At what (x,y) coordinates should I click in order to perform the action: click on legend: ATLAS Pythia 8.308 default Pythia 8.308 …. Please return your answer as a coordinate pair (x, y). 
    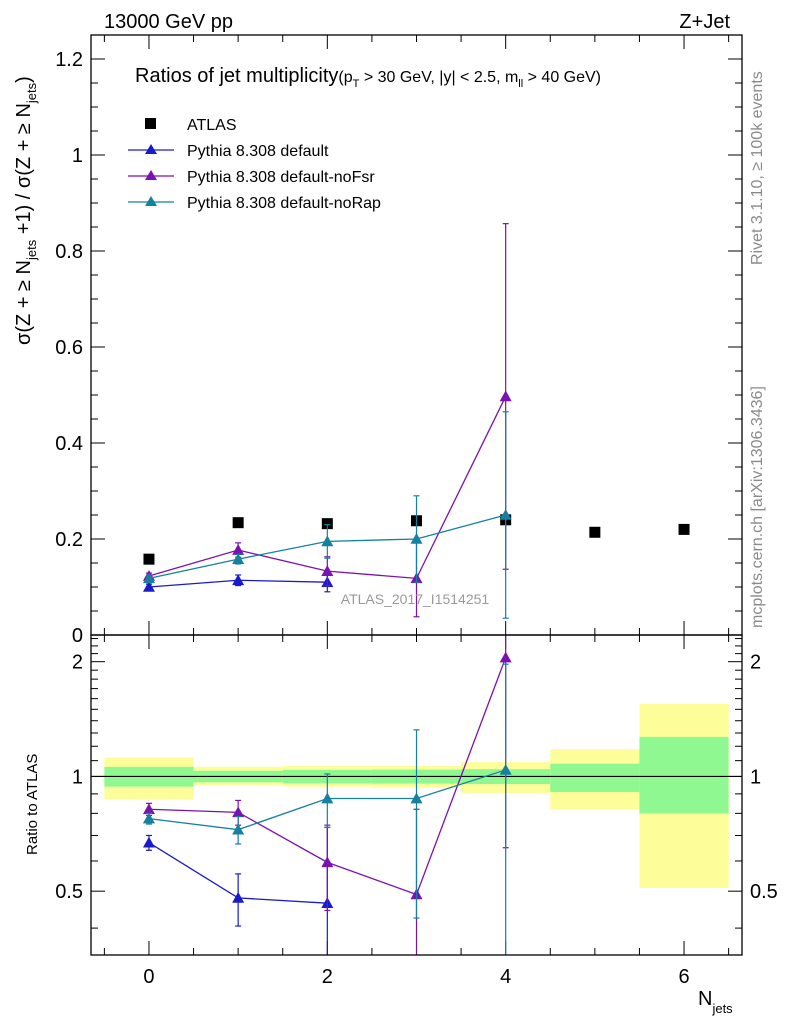
    Looking at the image, I should click on (254, 164).